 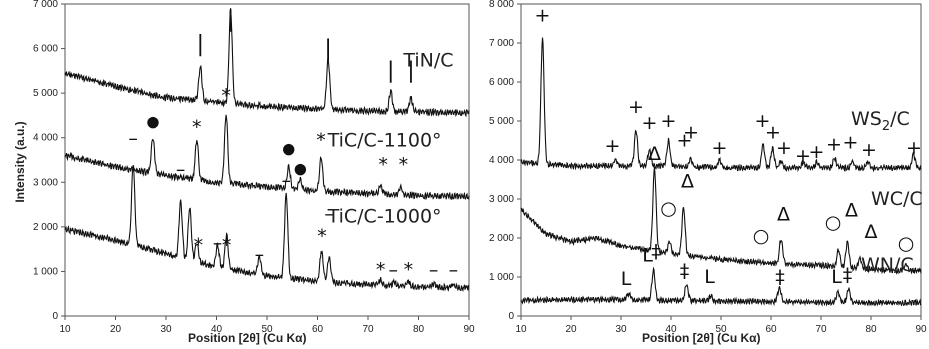 I want to click on series-label-text: WS, so click(x=866, y=119).